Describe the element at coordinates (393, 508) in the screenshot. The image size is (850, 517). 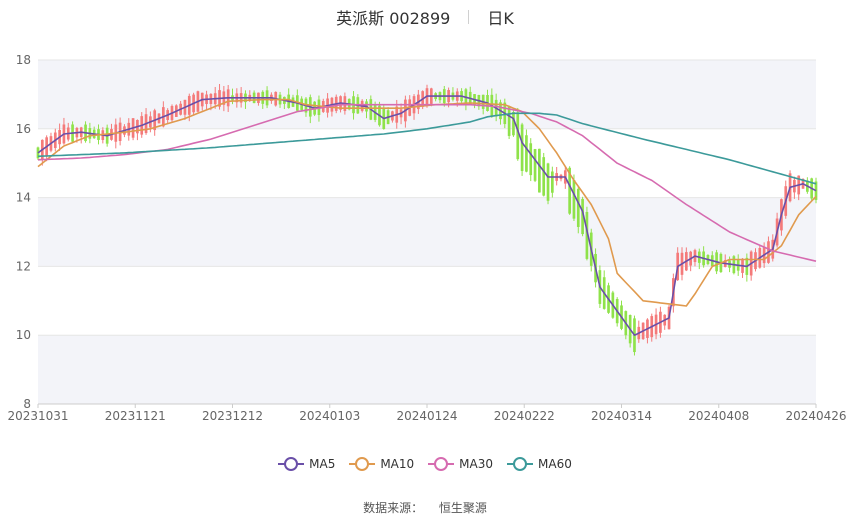
I see `data-source-label: 数据来源：` at that location.